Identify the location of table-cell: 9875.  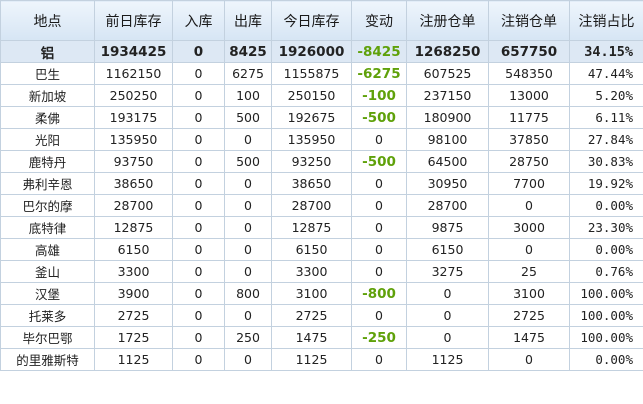
(447, 227).